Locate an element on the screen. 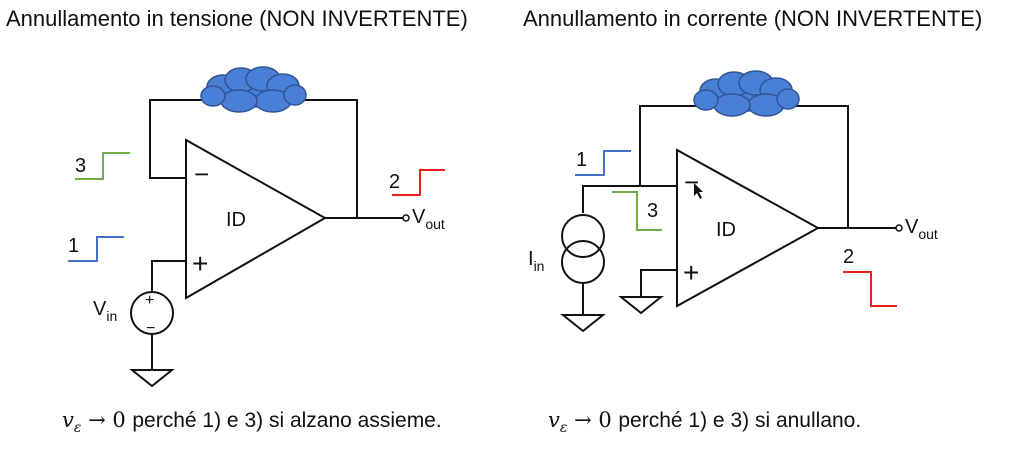 This screenshot has width=1011, height=452. right-opamp is located at coordinates (748, 228).